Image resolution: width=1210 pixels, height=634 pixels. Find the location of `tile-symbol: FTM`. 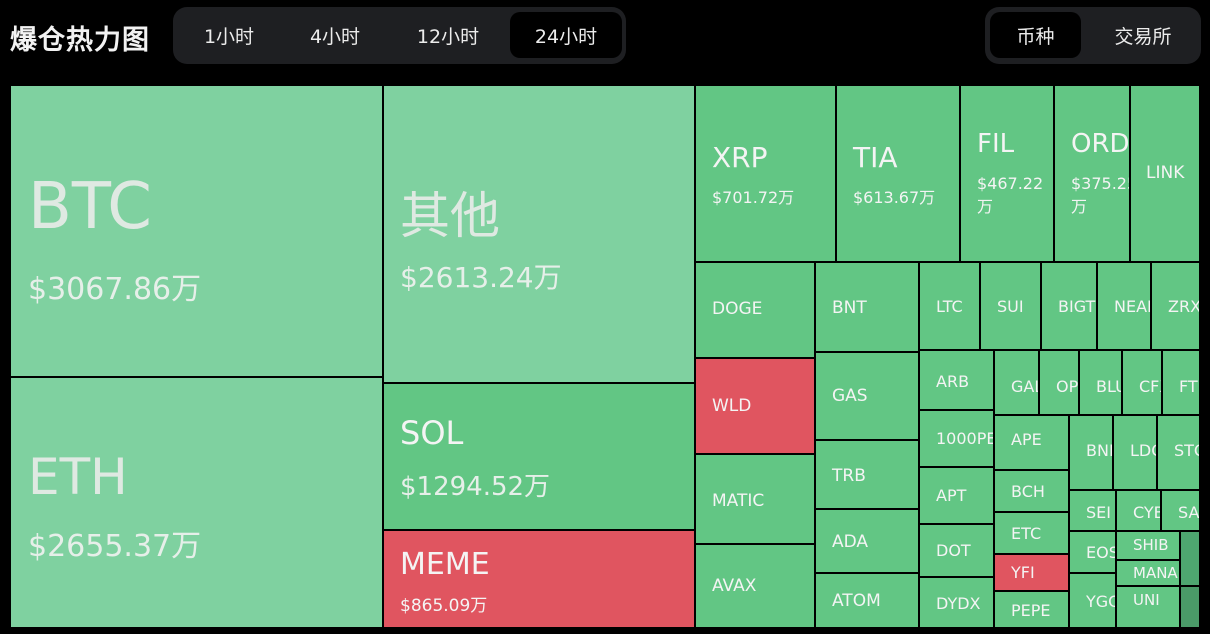

tile-symbol: FTM is located at coordinates (1189, 386).